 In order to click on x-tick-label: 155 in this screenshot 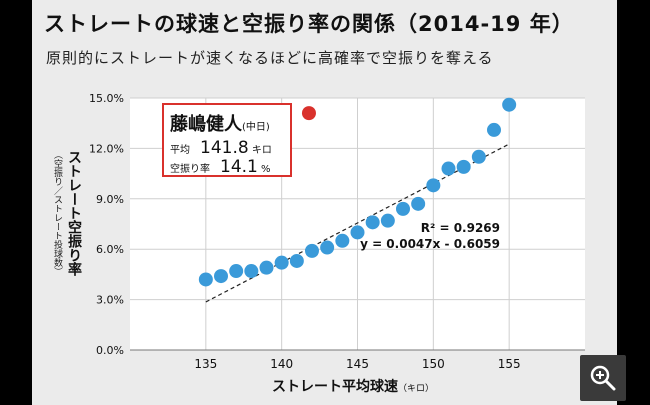, I will do `click(509, 364)`.